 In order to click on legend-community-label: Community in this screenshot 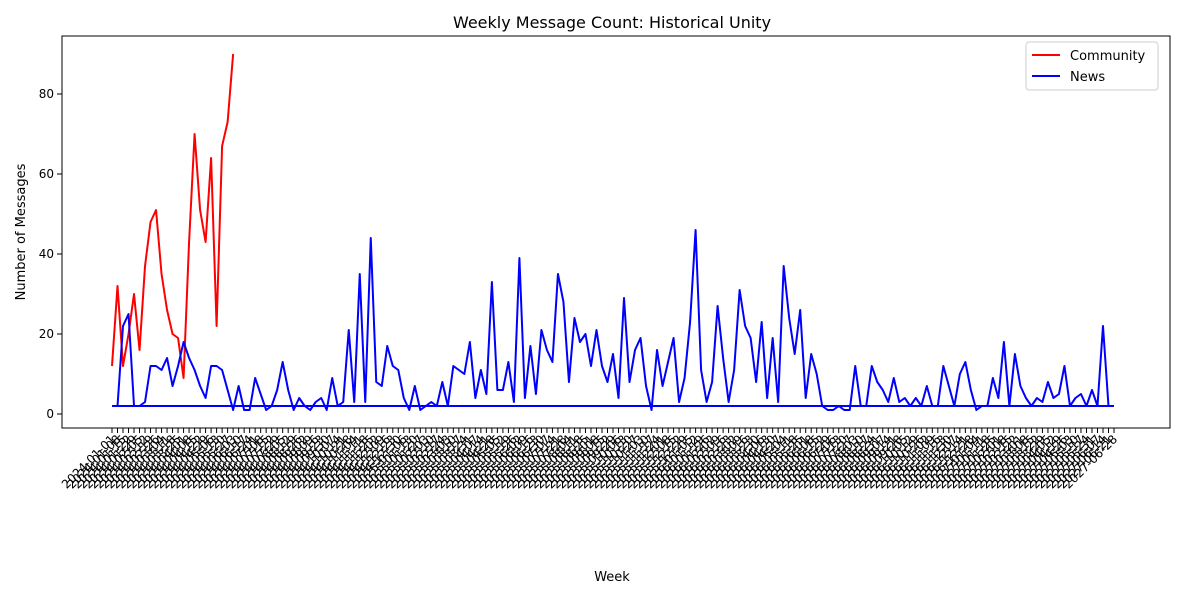, I will do `click(1108, 56)`.